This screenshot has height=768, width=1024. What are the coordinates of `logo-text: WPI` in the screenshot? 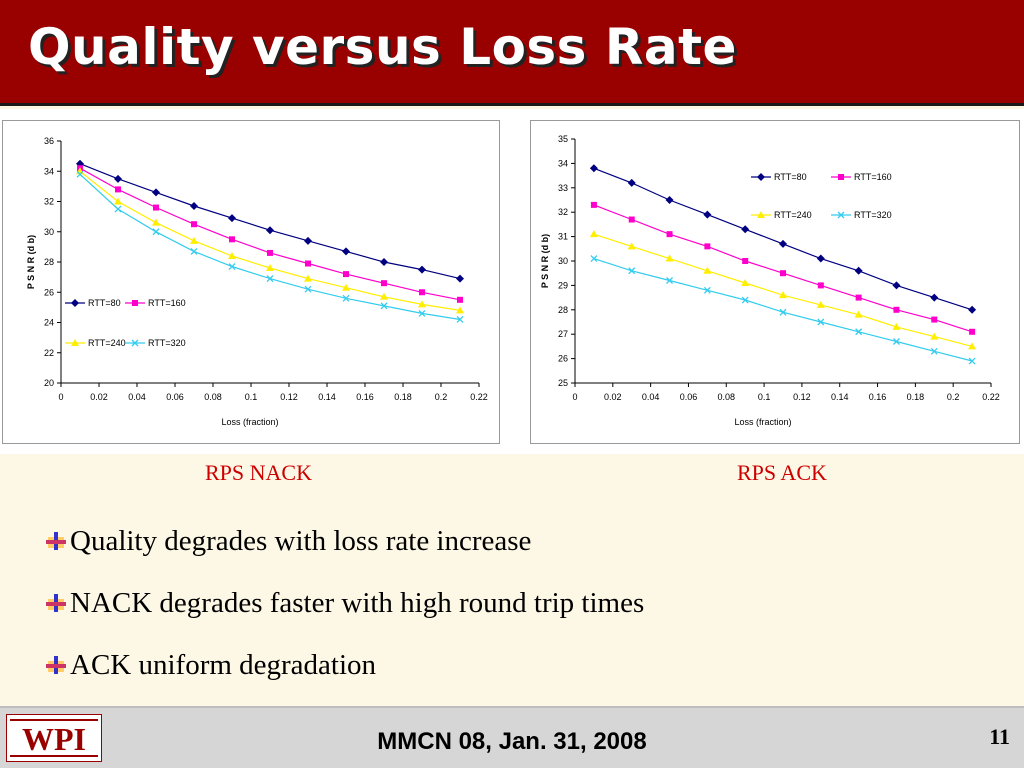 It's located at (54, 739).